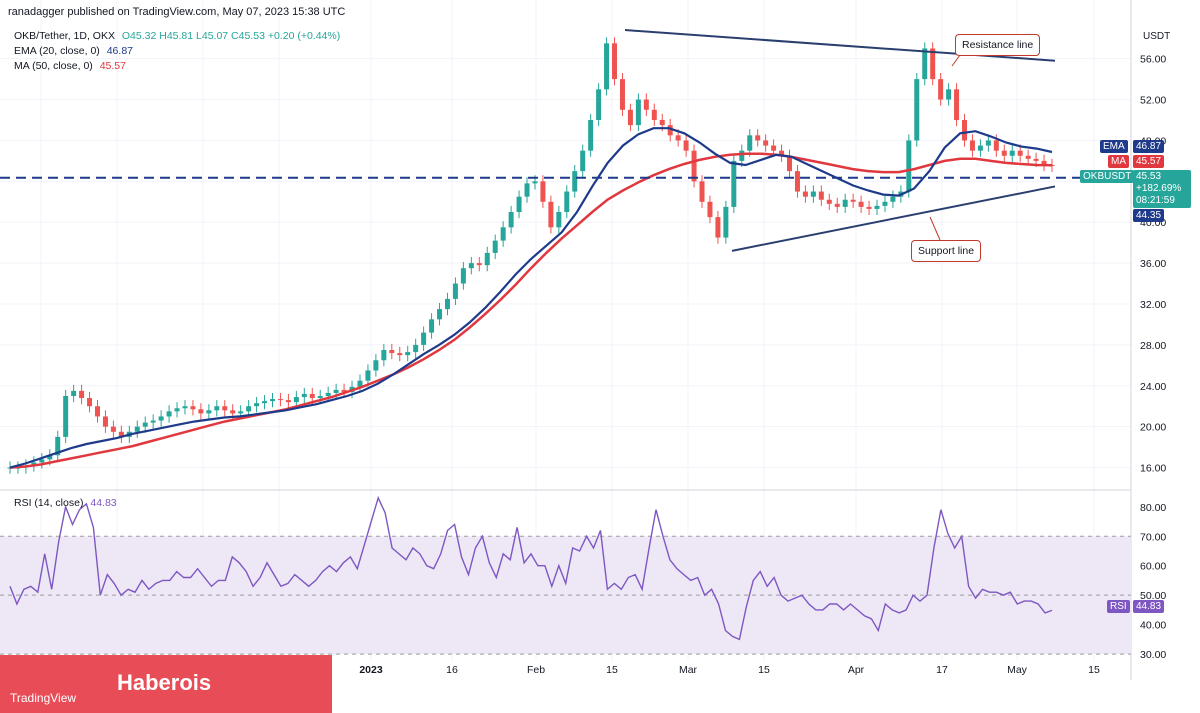  I want to click on rsi-tag: RSI, so click(1118, 606).